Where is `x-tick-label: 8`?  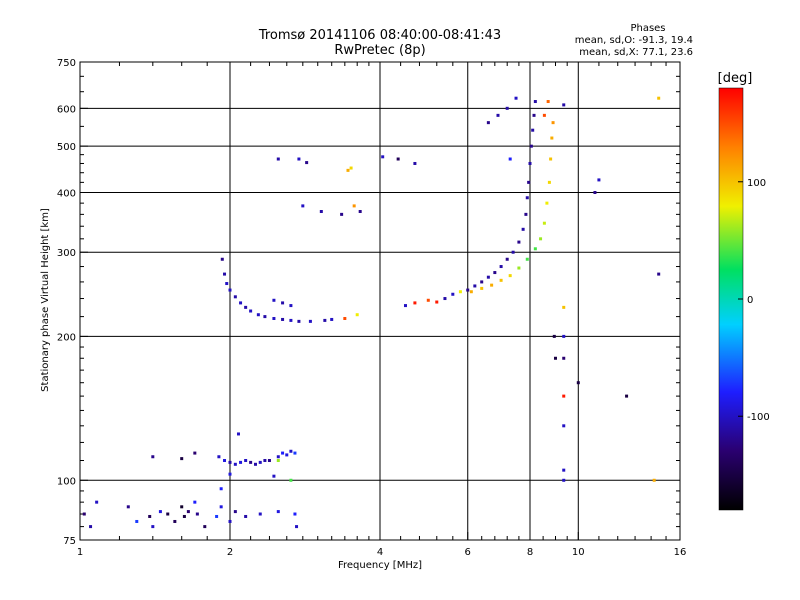
x-tick-label: 8 is located at coordinates (530, 552).